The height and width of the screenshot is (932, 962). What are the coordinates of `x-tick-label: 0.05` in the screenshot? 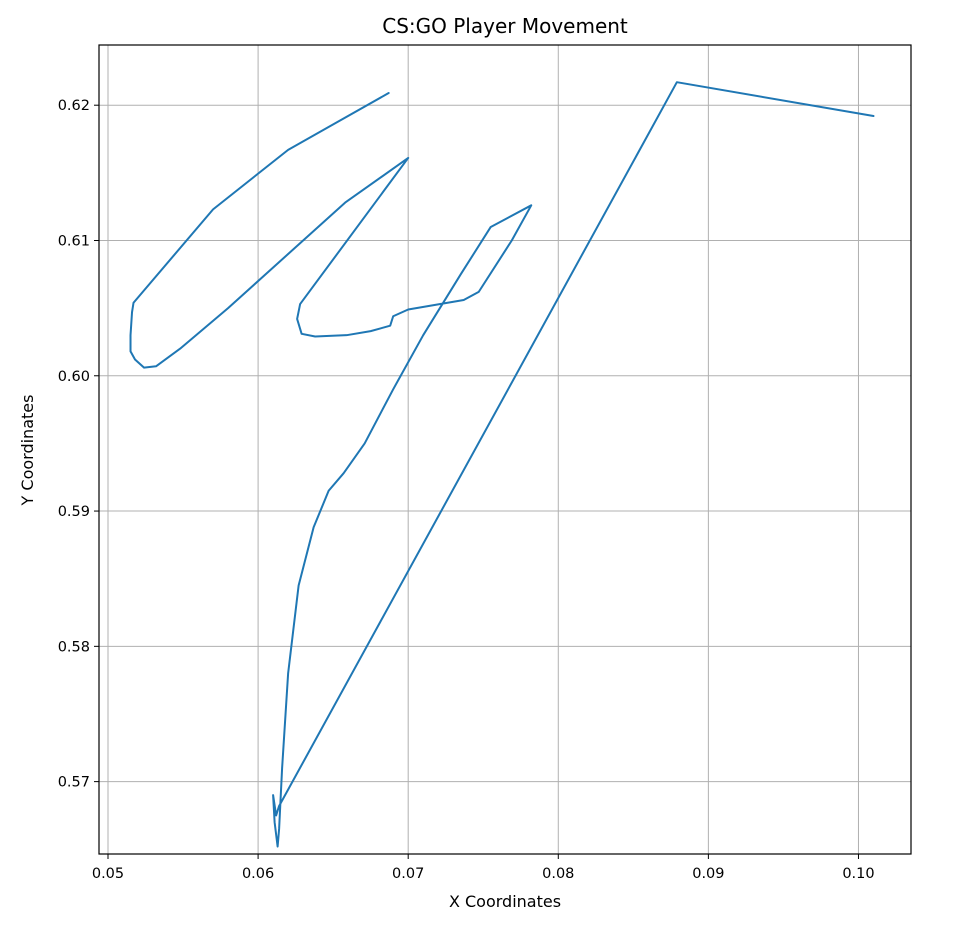 It's located at (108, 874).